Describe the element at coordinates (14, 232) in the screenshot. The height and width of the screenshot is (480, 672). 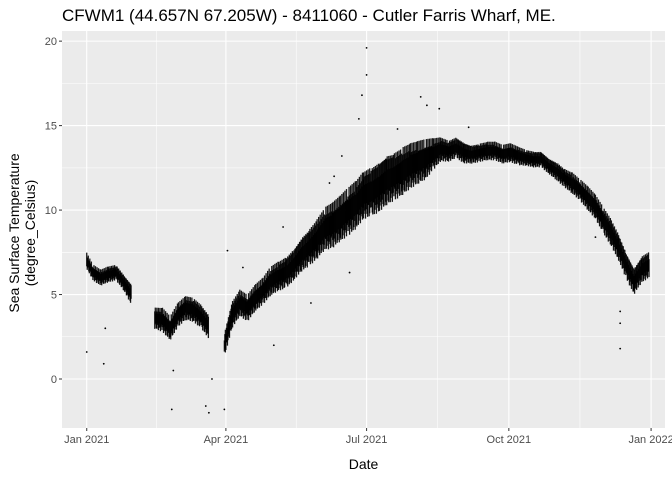
I see `y-axis-title-line-1: Sea Surface Temperature` at that location.